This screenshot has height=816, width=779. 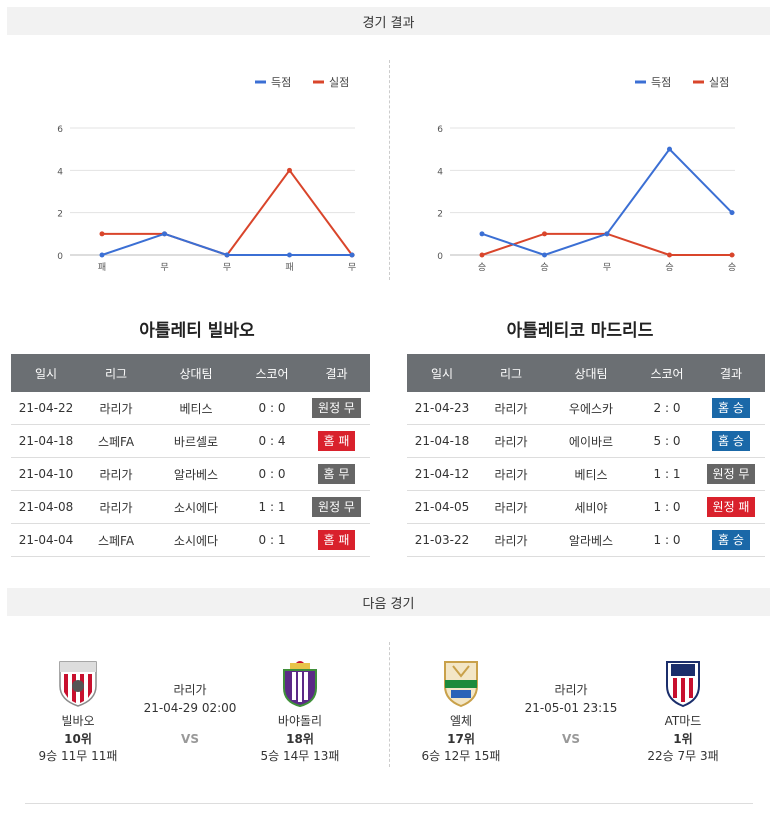 I want to click on series-line-score, so click(x=226, y=244).